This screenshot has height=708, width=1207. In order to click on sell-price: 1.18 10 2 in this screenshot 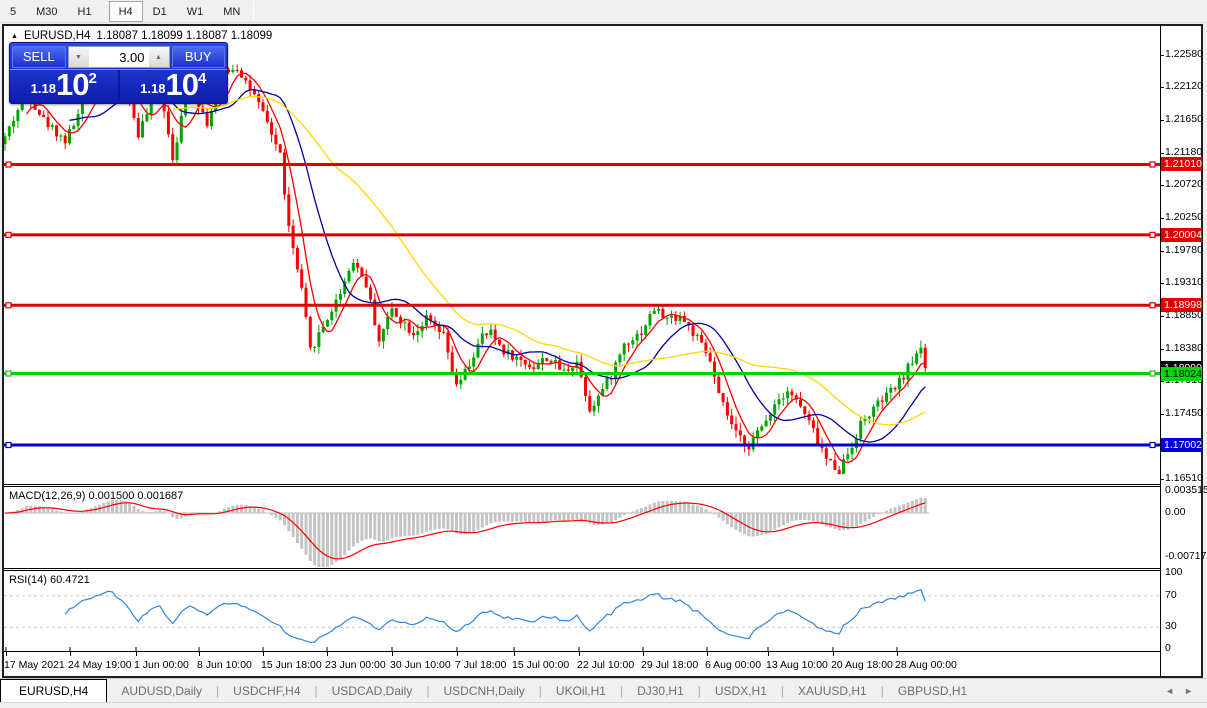, I will do `click(64, 84)`.